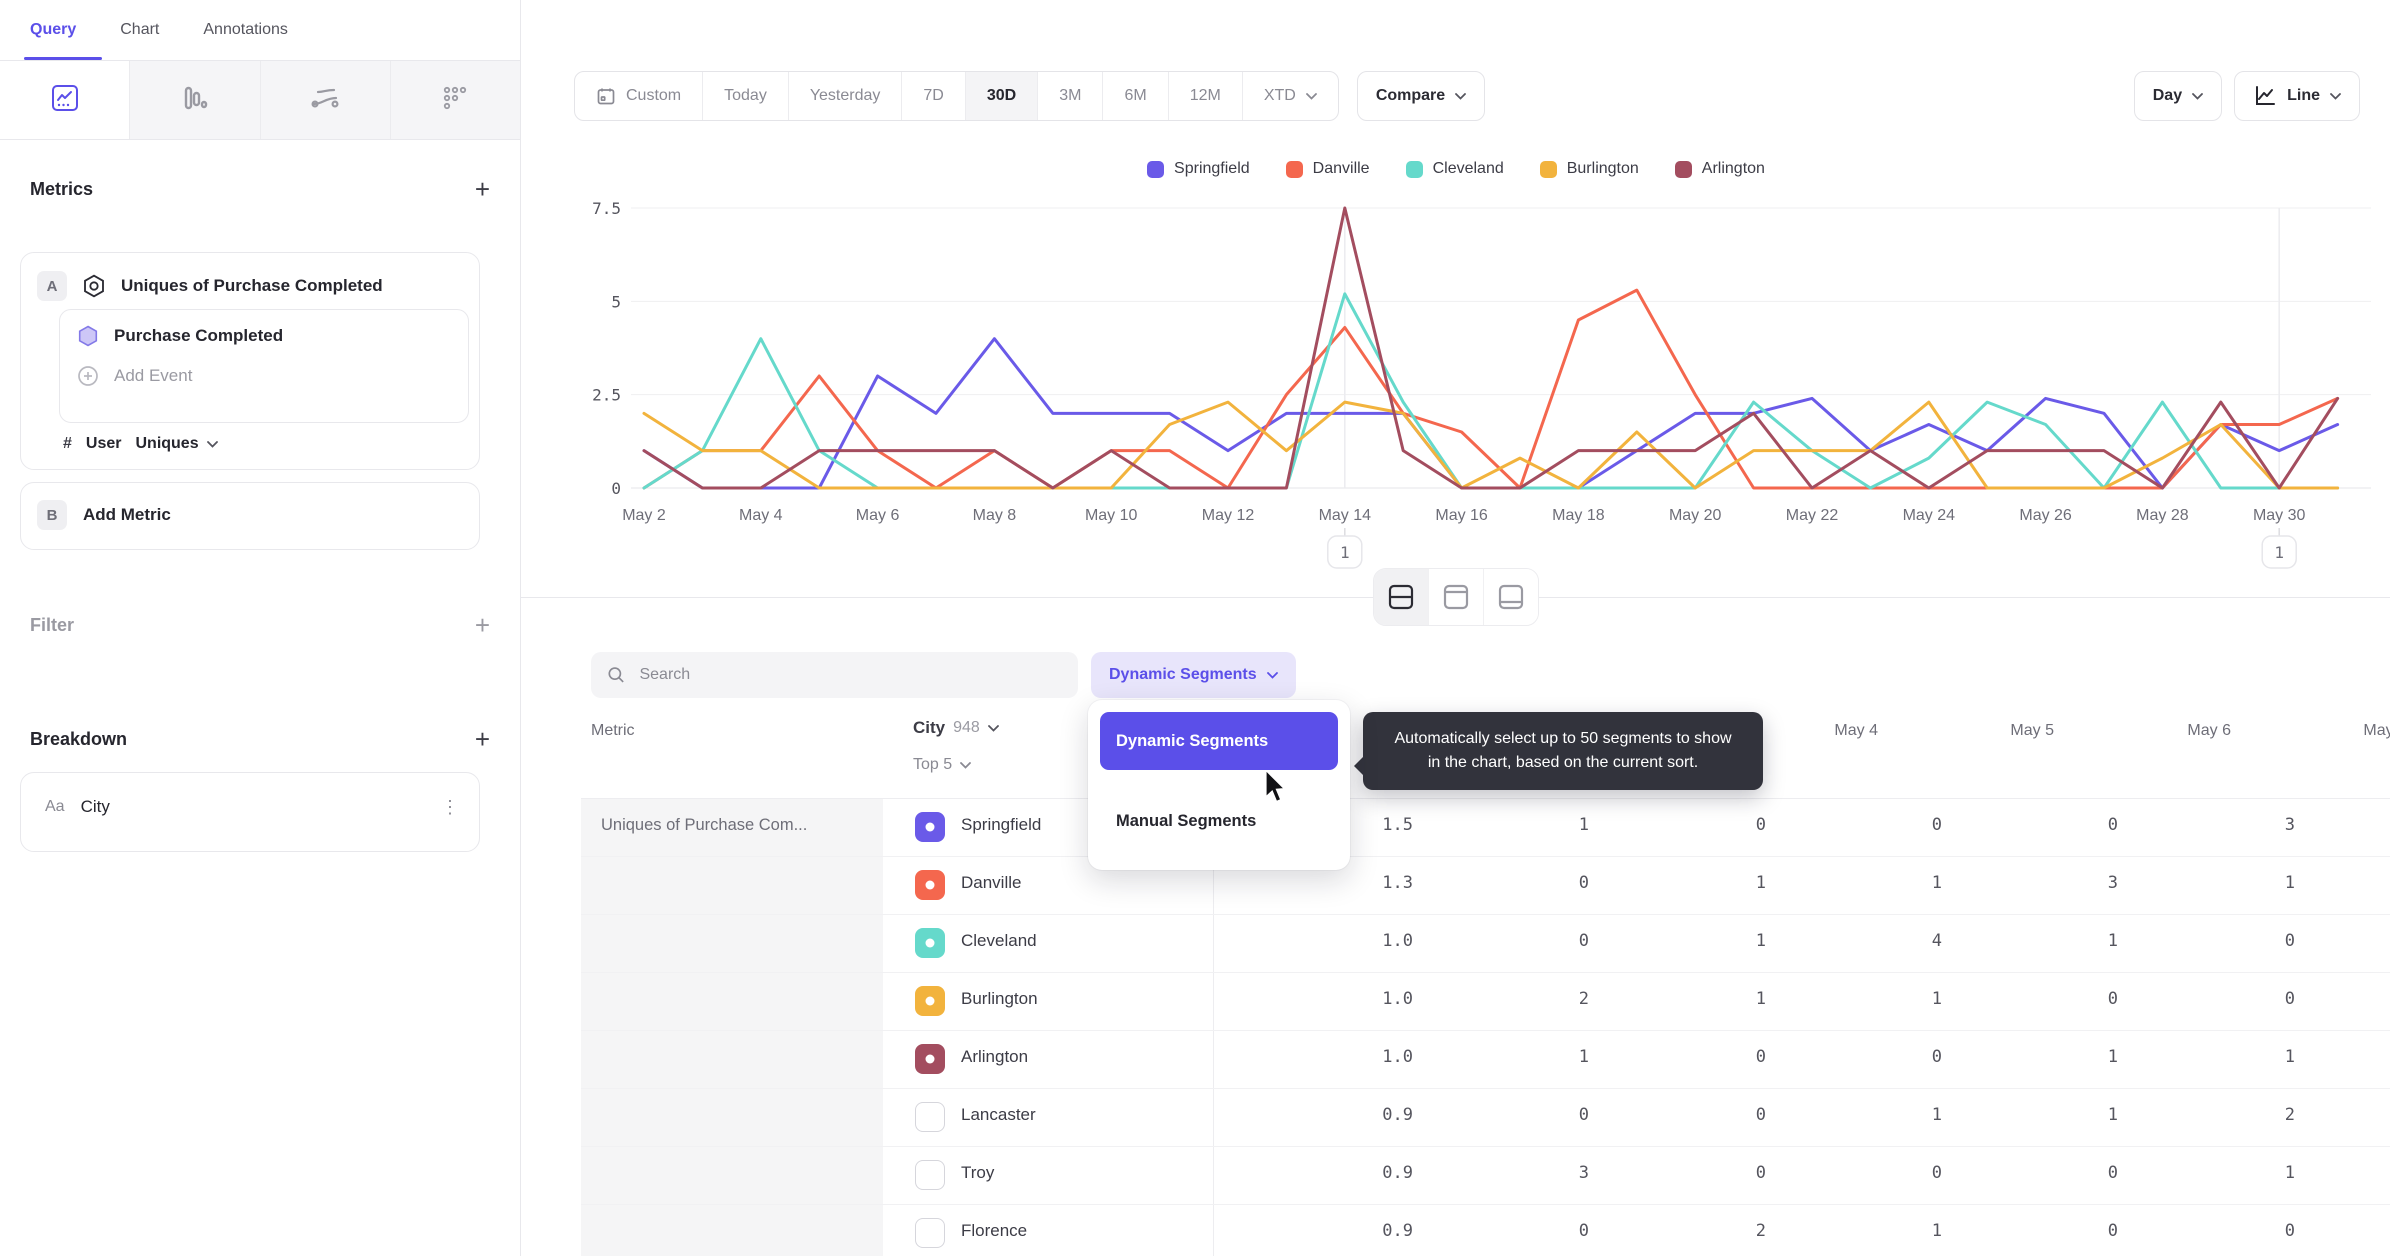 This screenshot has width=2390, height=1256. Describe the element at coordinates (942, 765) in the screenshot. I see `table-header-top5: Top 5` at that location.